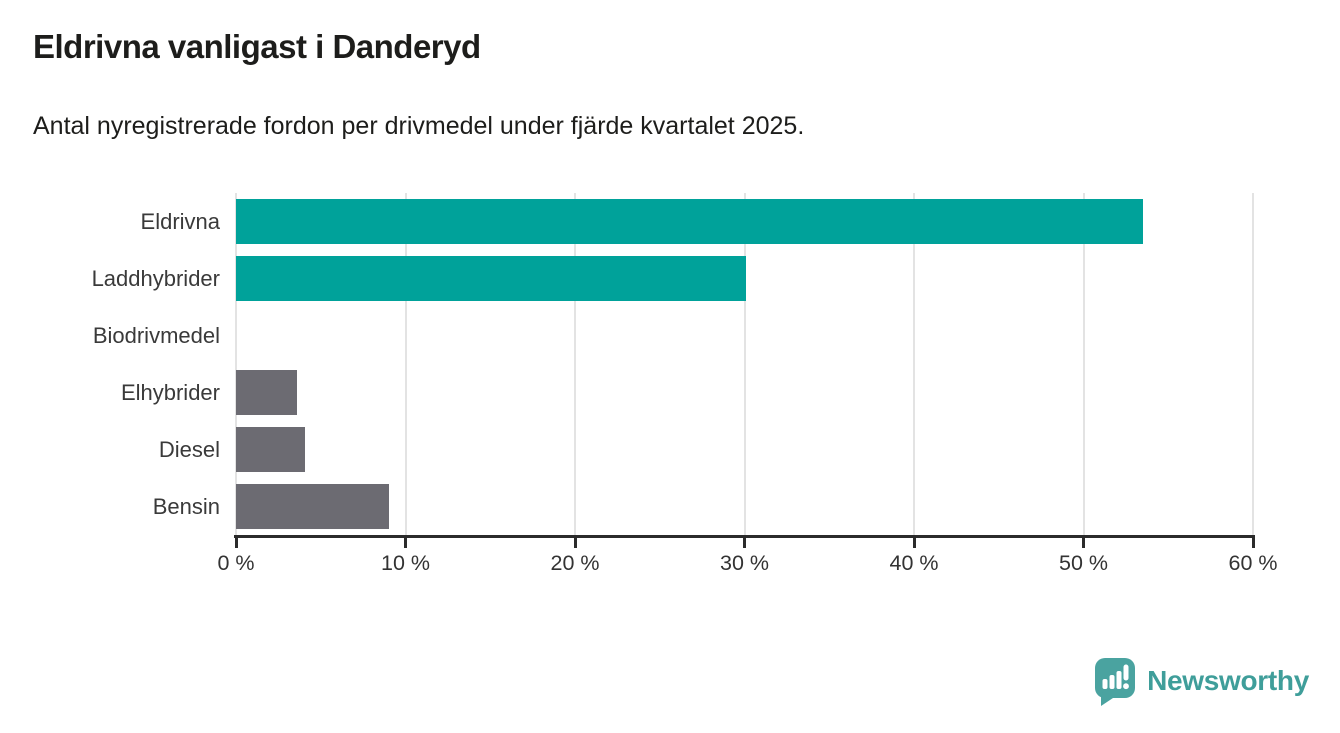 This screenshot has height=733, width=1340. What do you see at coordinates (491, 278) in the screenshot?
I see `bar-laddhybrider` at bounding box center [491, 278].